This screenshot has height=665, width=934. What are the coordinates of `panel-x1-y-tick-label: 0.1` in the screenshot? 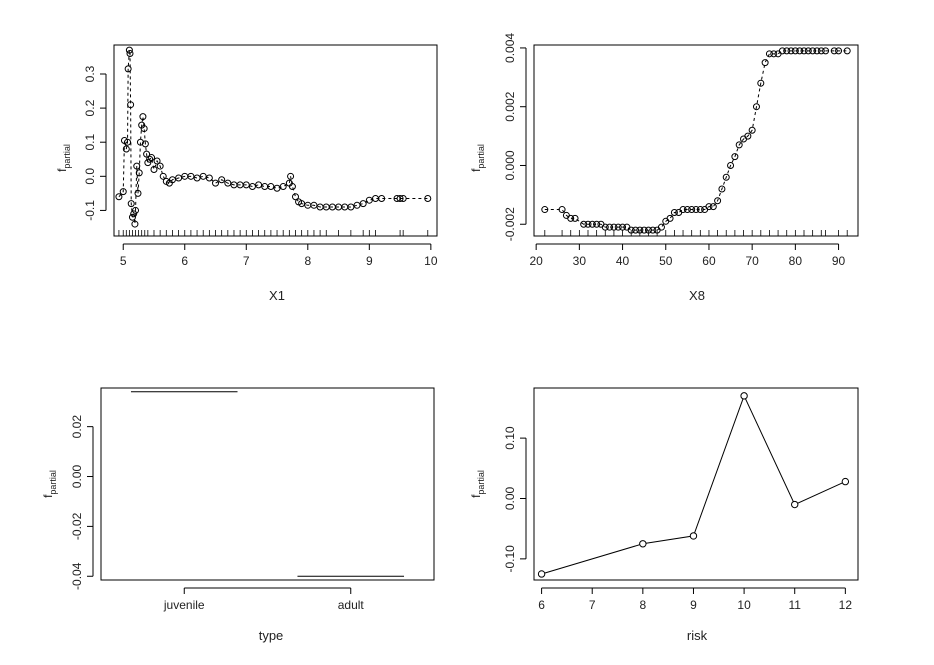 It's located at (90, 142).